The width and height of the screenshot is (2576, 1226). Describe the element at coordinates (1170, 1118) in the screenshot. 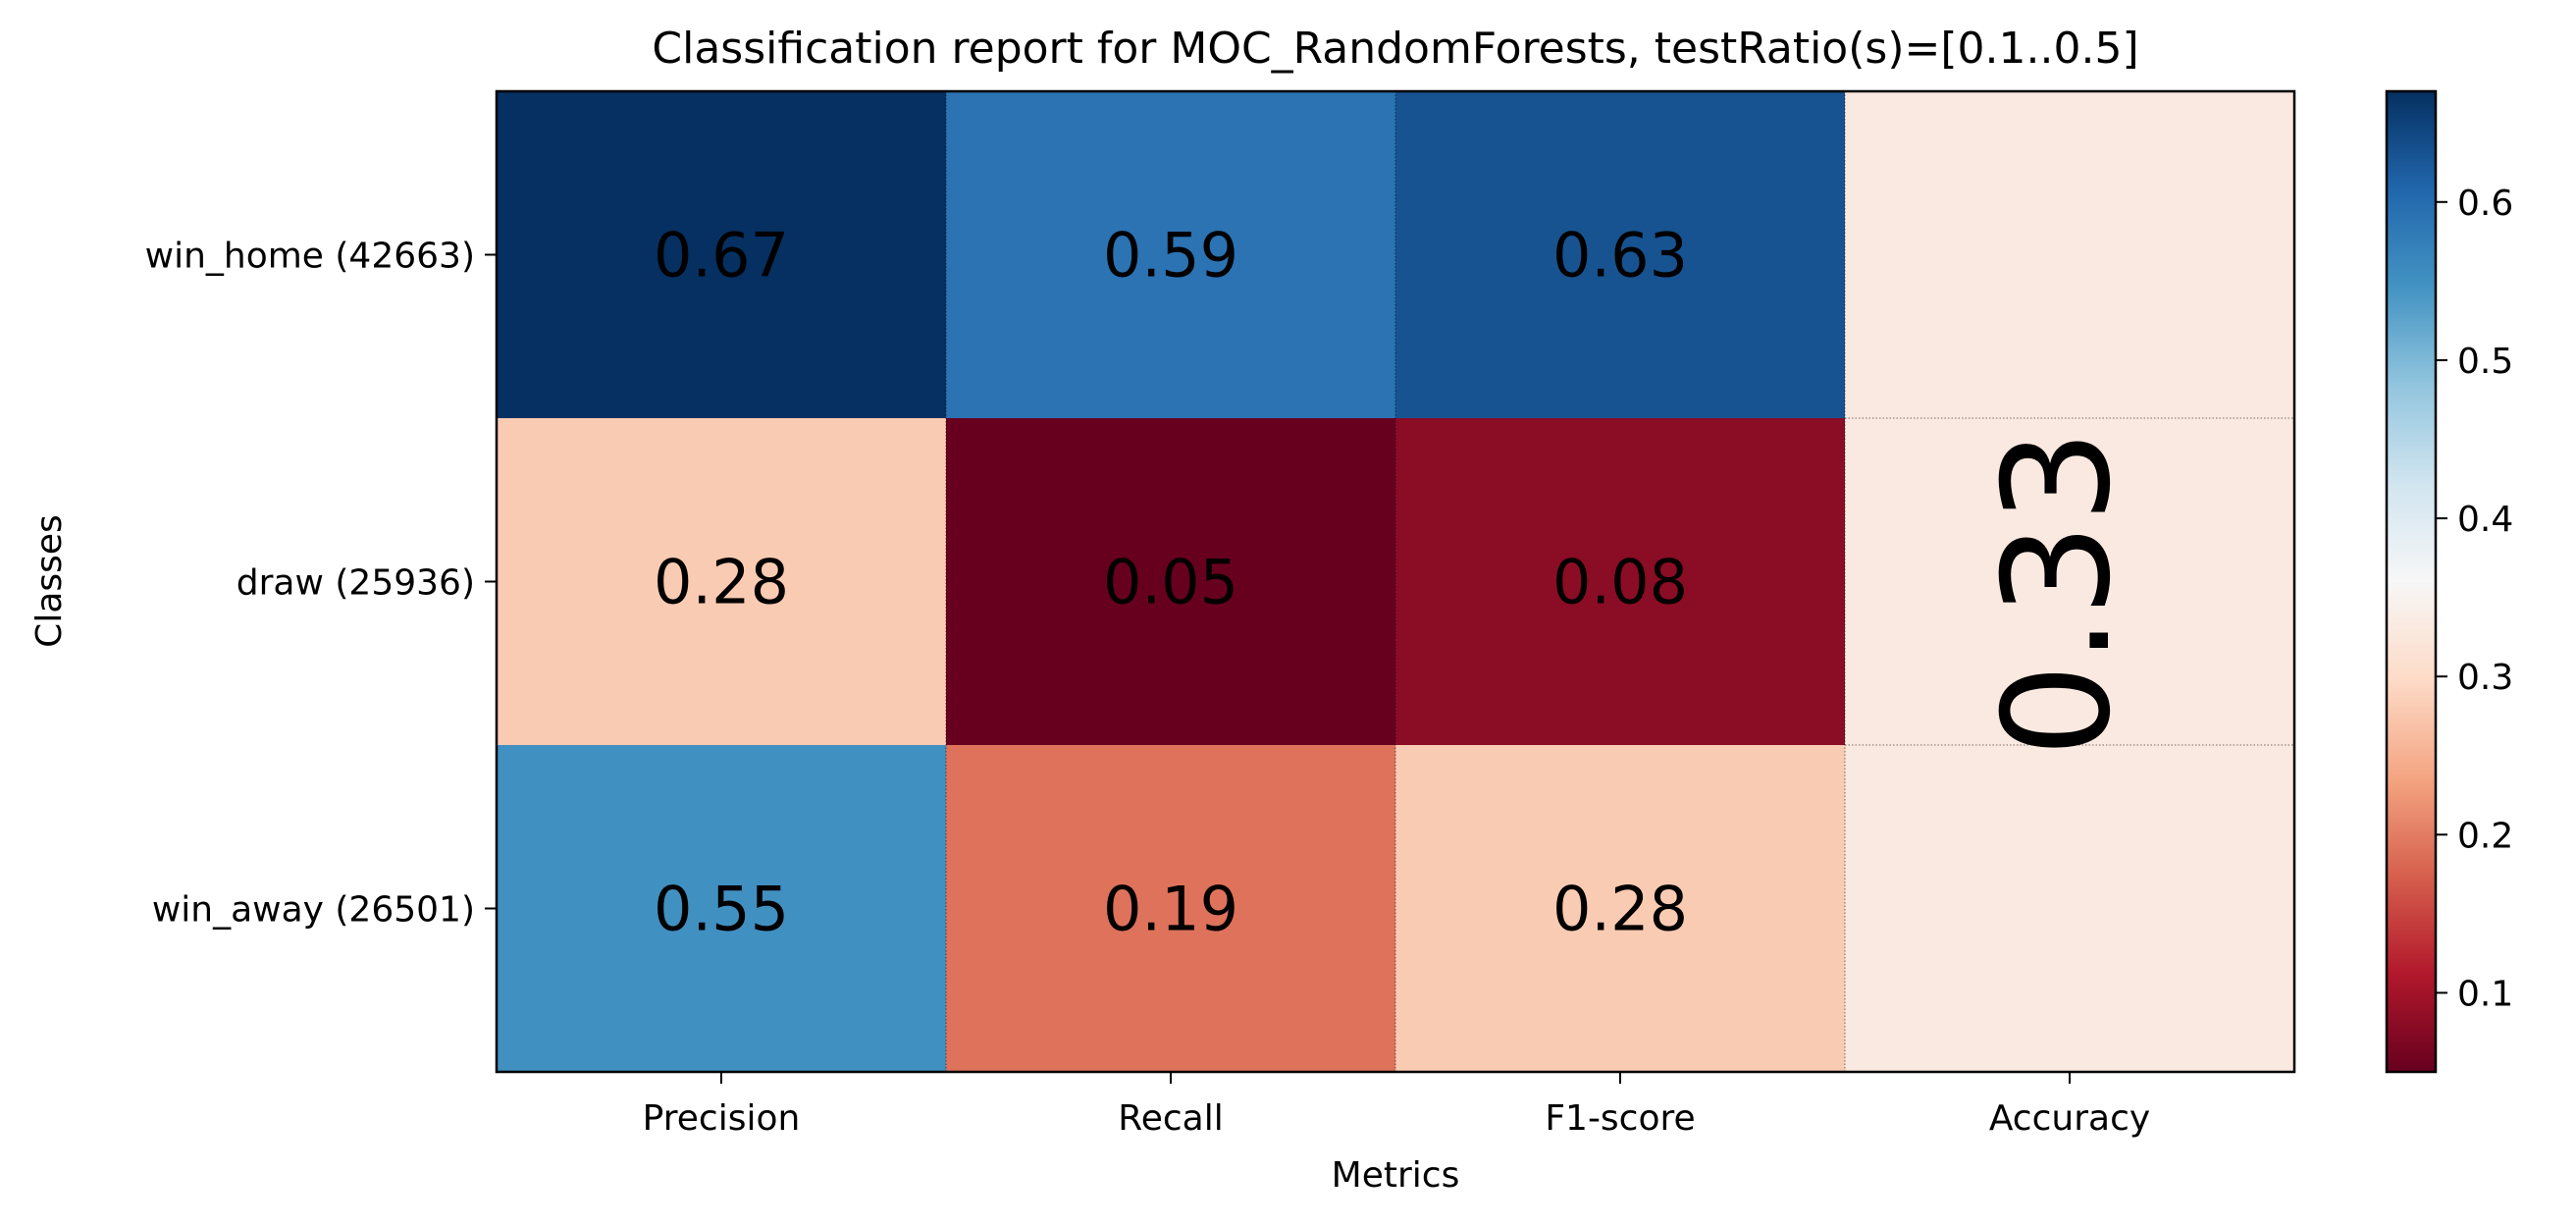

I see `x-tick-label: Recall` at that location.